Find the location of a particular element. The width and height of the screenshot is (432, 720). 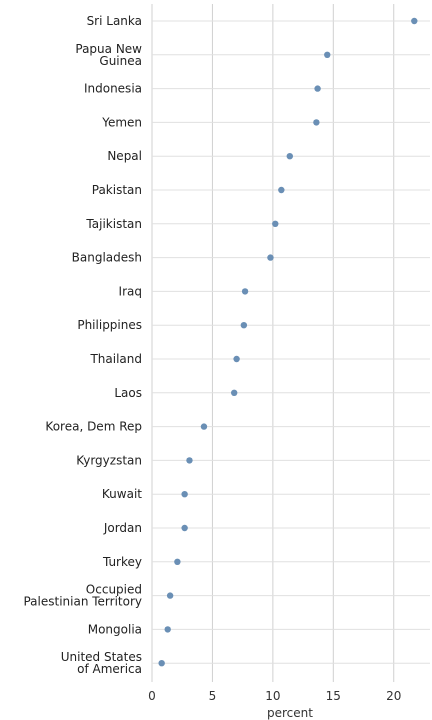

category-label: Philippines is located at coordinates (109, 325).